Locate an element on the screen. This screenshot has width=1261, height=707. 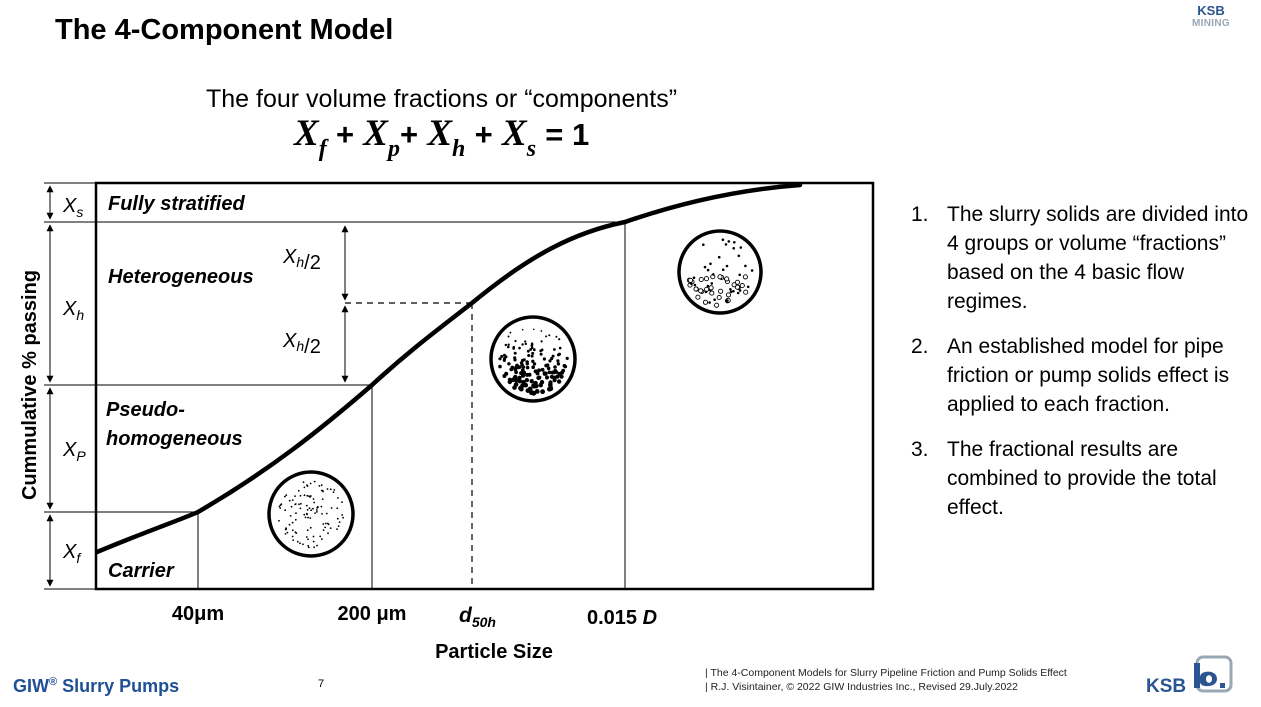
formula-var: X is located at coordinates (440, 133).